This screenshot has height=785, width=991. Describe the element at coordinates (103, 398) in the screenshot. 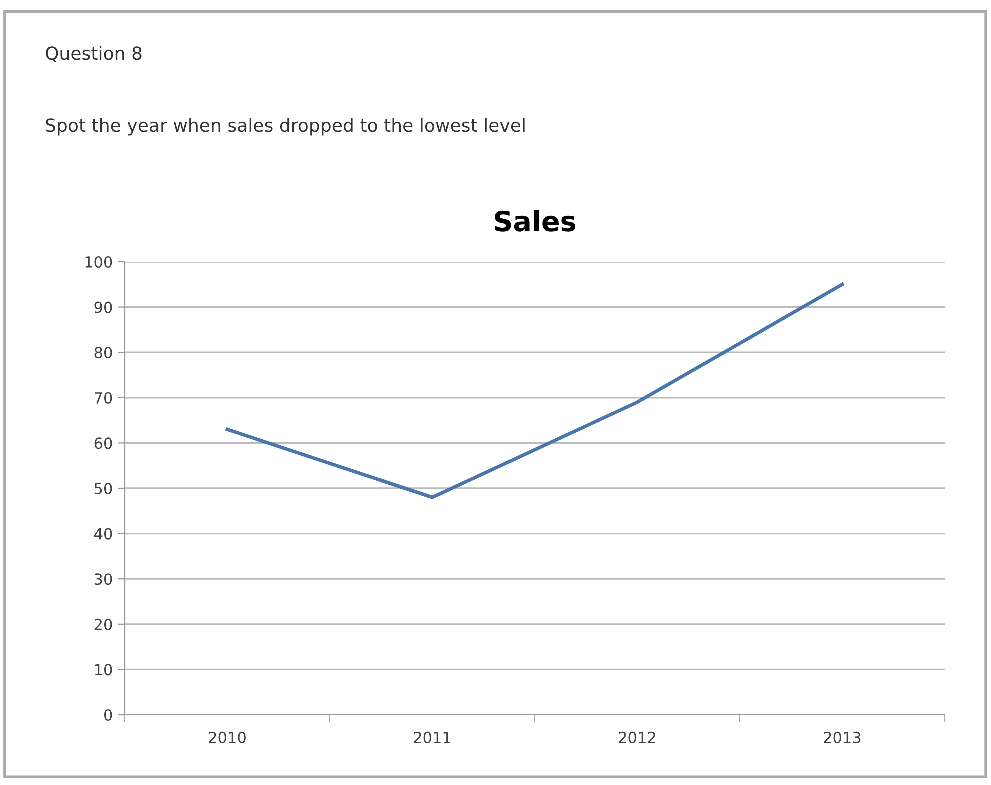

I see `y-tick-label: 70` at that location.